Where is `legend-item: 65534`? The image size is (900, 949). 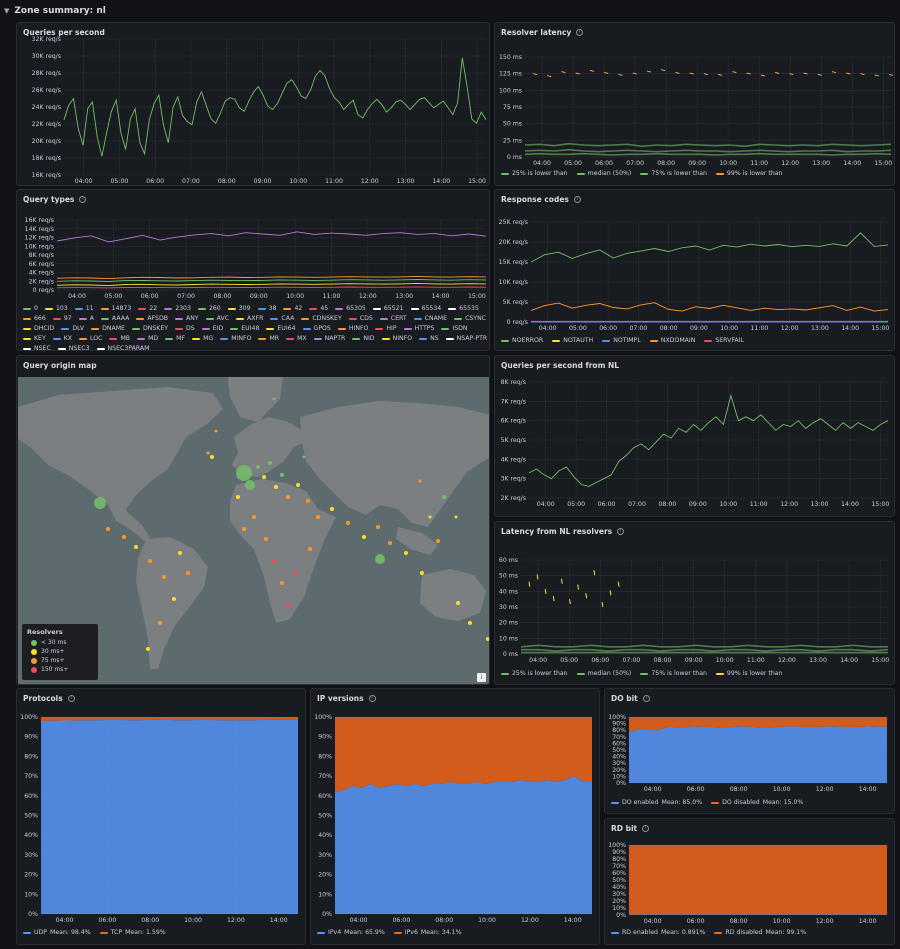
legend-item: 65534 is located at coordinates (425, 308).